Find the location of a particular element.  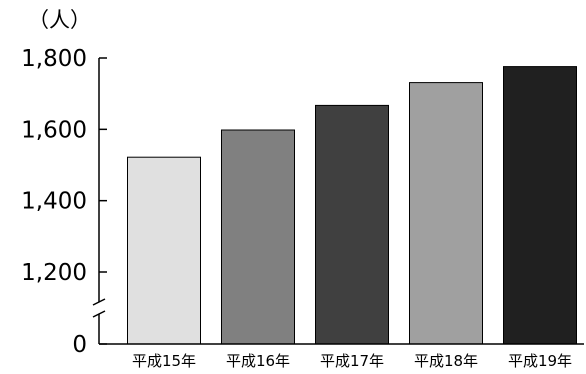

x-tick-label-2: 平成16年 is located at coordinates (258, 361).